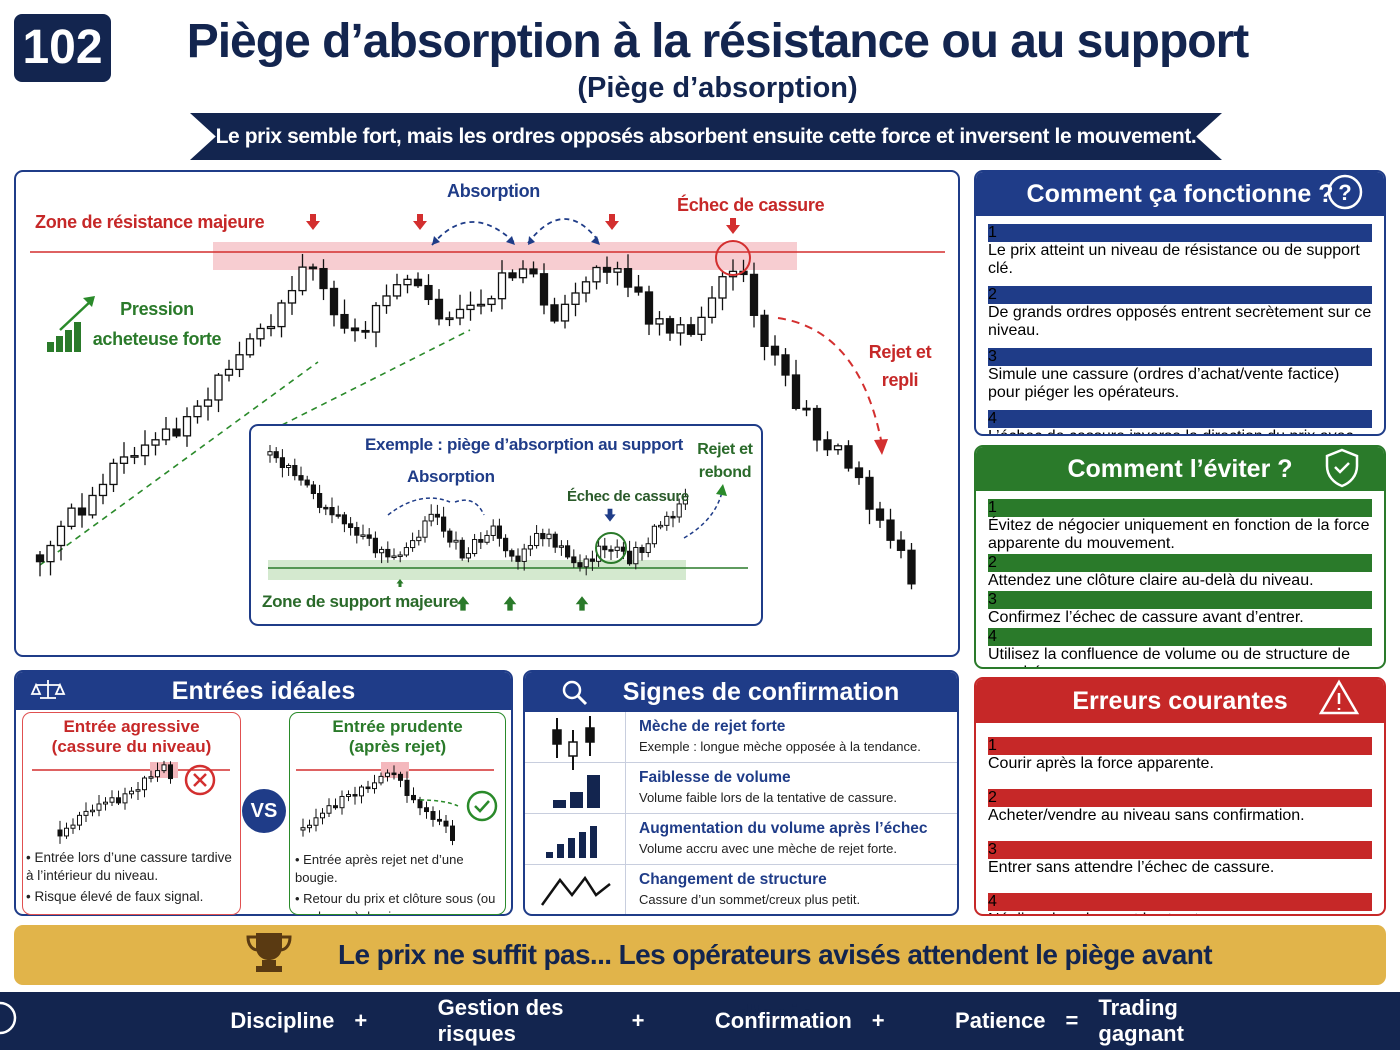  Describe the element at coordinates (715, 777) in the screenshot. I see `sign-title: Faiblesse de volume` at that location.